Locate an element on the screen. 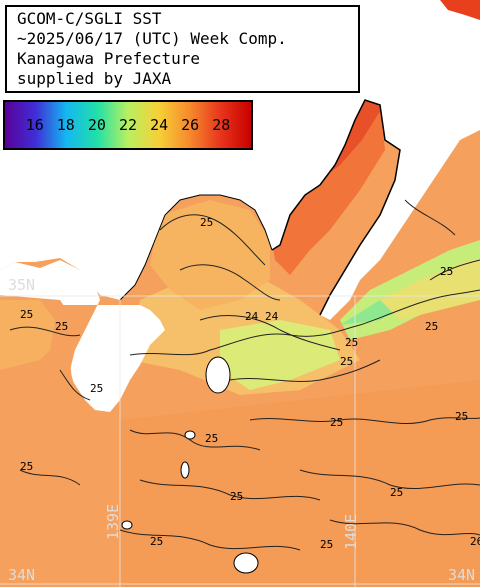 Image resolution: width=480 pixels, height=587 pixels. sagami-bay-inner is located at coordinates (210, 255).